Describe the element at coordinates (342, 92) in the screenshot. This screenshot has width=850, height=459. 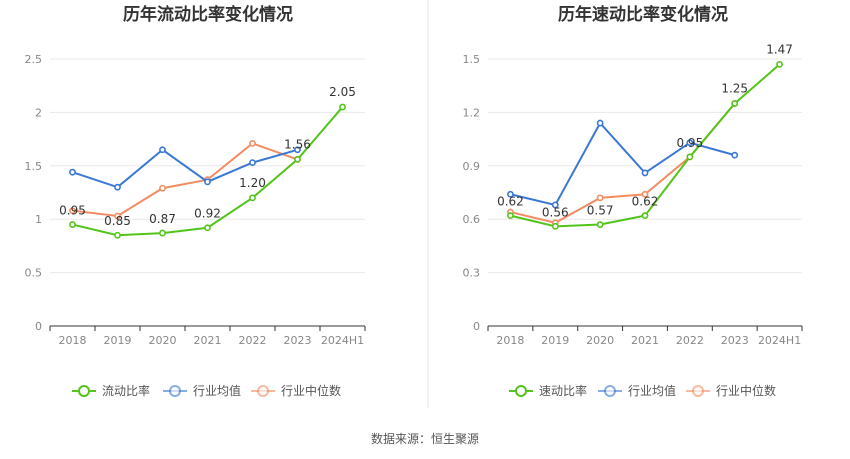
I see `data-label: 2.05` at that location.